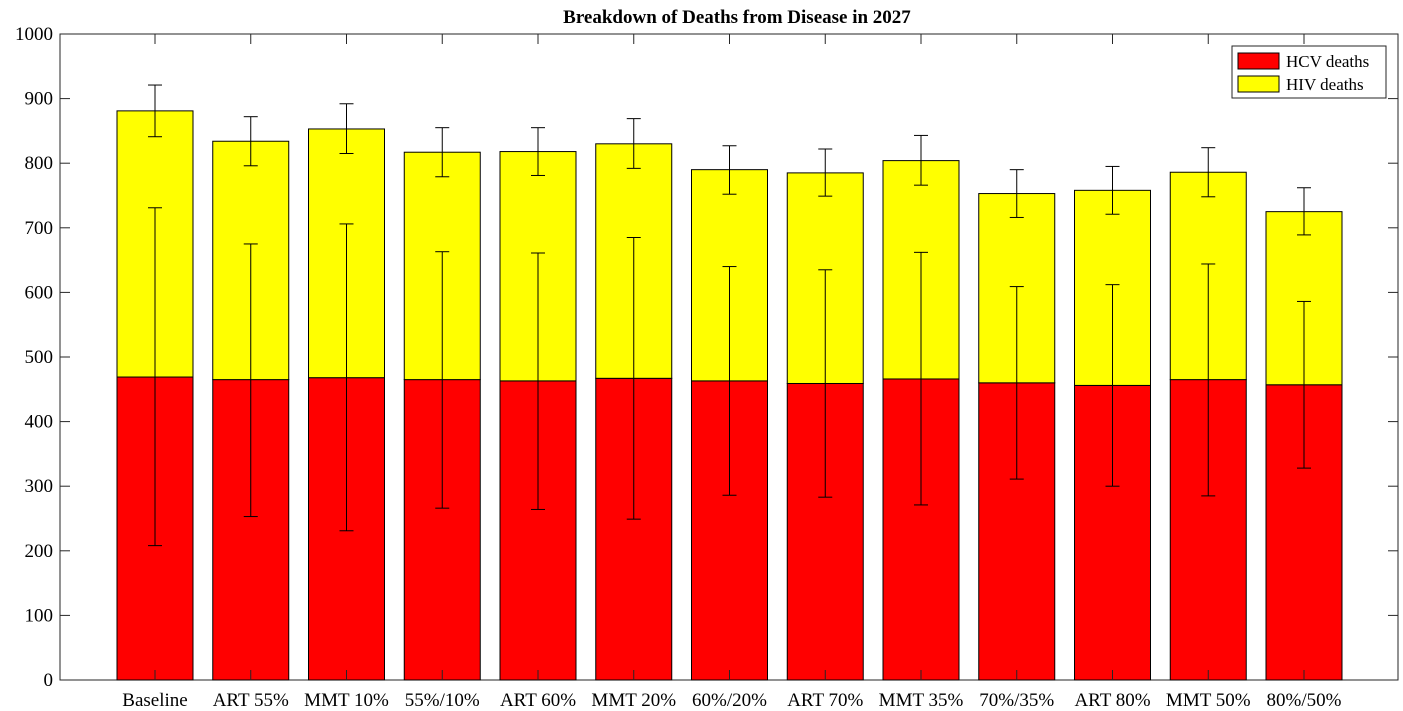 The image size is (1403, 711). What do you see at coordinates (39, 486) in the screenshot?
I see `y-tick-label: 300` at bounding box center [39, 486].